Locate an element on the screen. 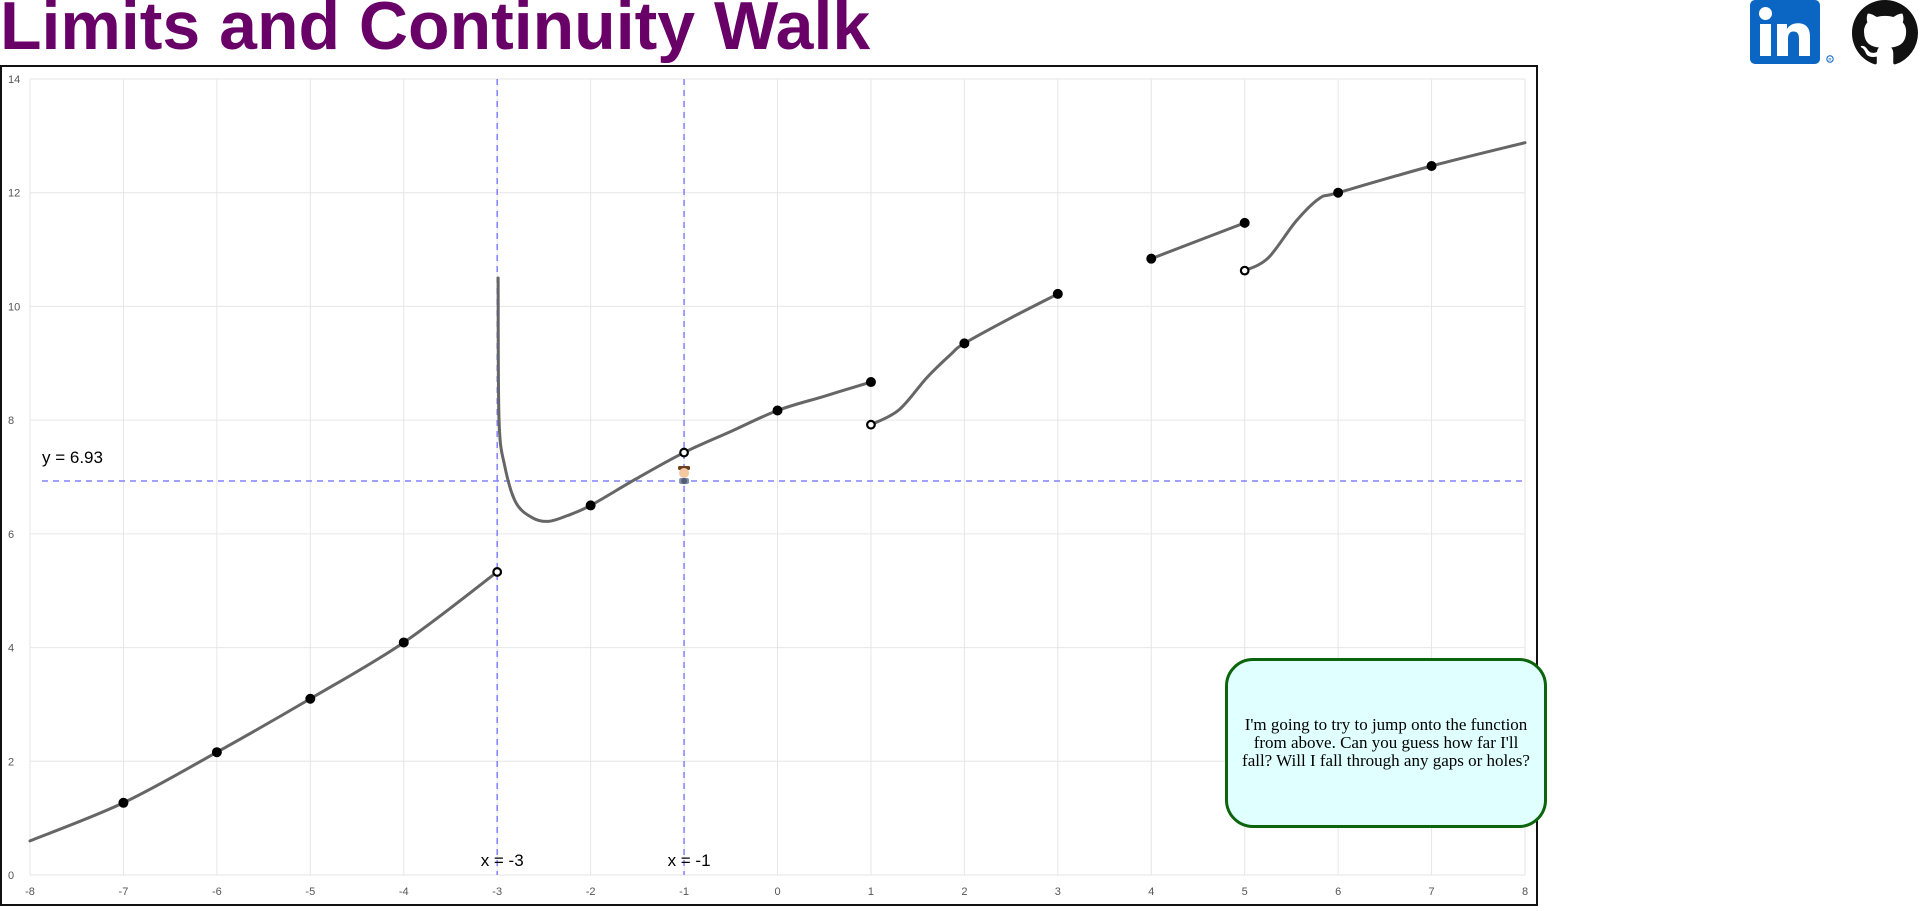 The image size is (1920, 911). x-tick-label: -5 is located at coordinates (310, 892).